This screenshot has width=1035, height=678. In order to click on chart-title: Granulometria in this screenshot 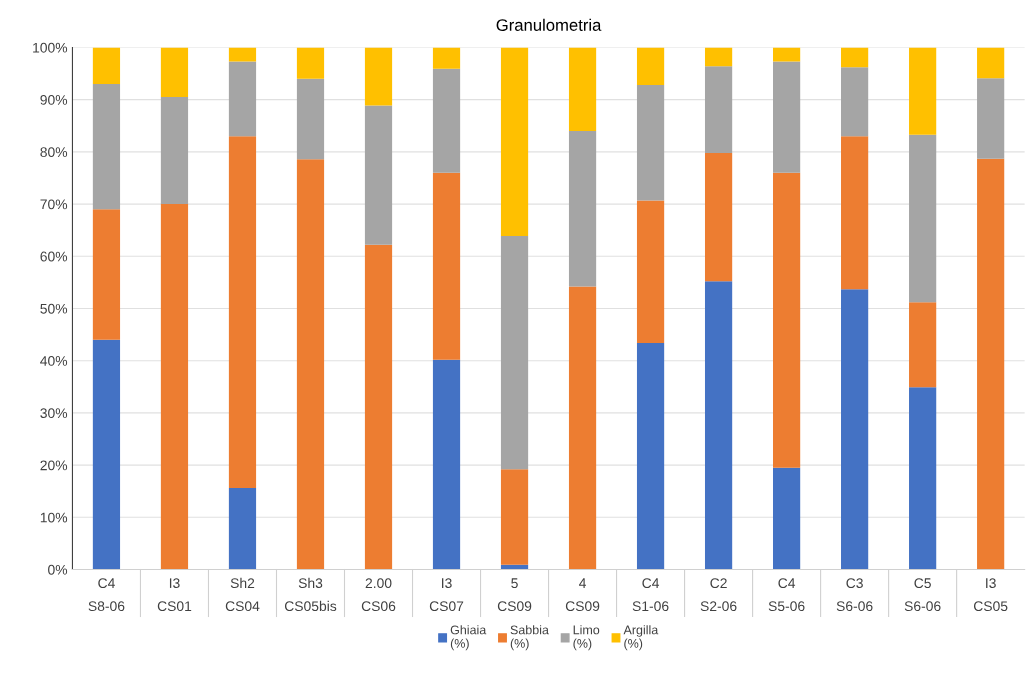, I will do `click(549, 24)`.